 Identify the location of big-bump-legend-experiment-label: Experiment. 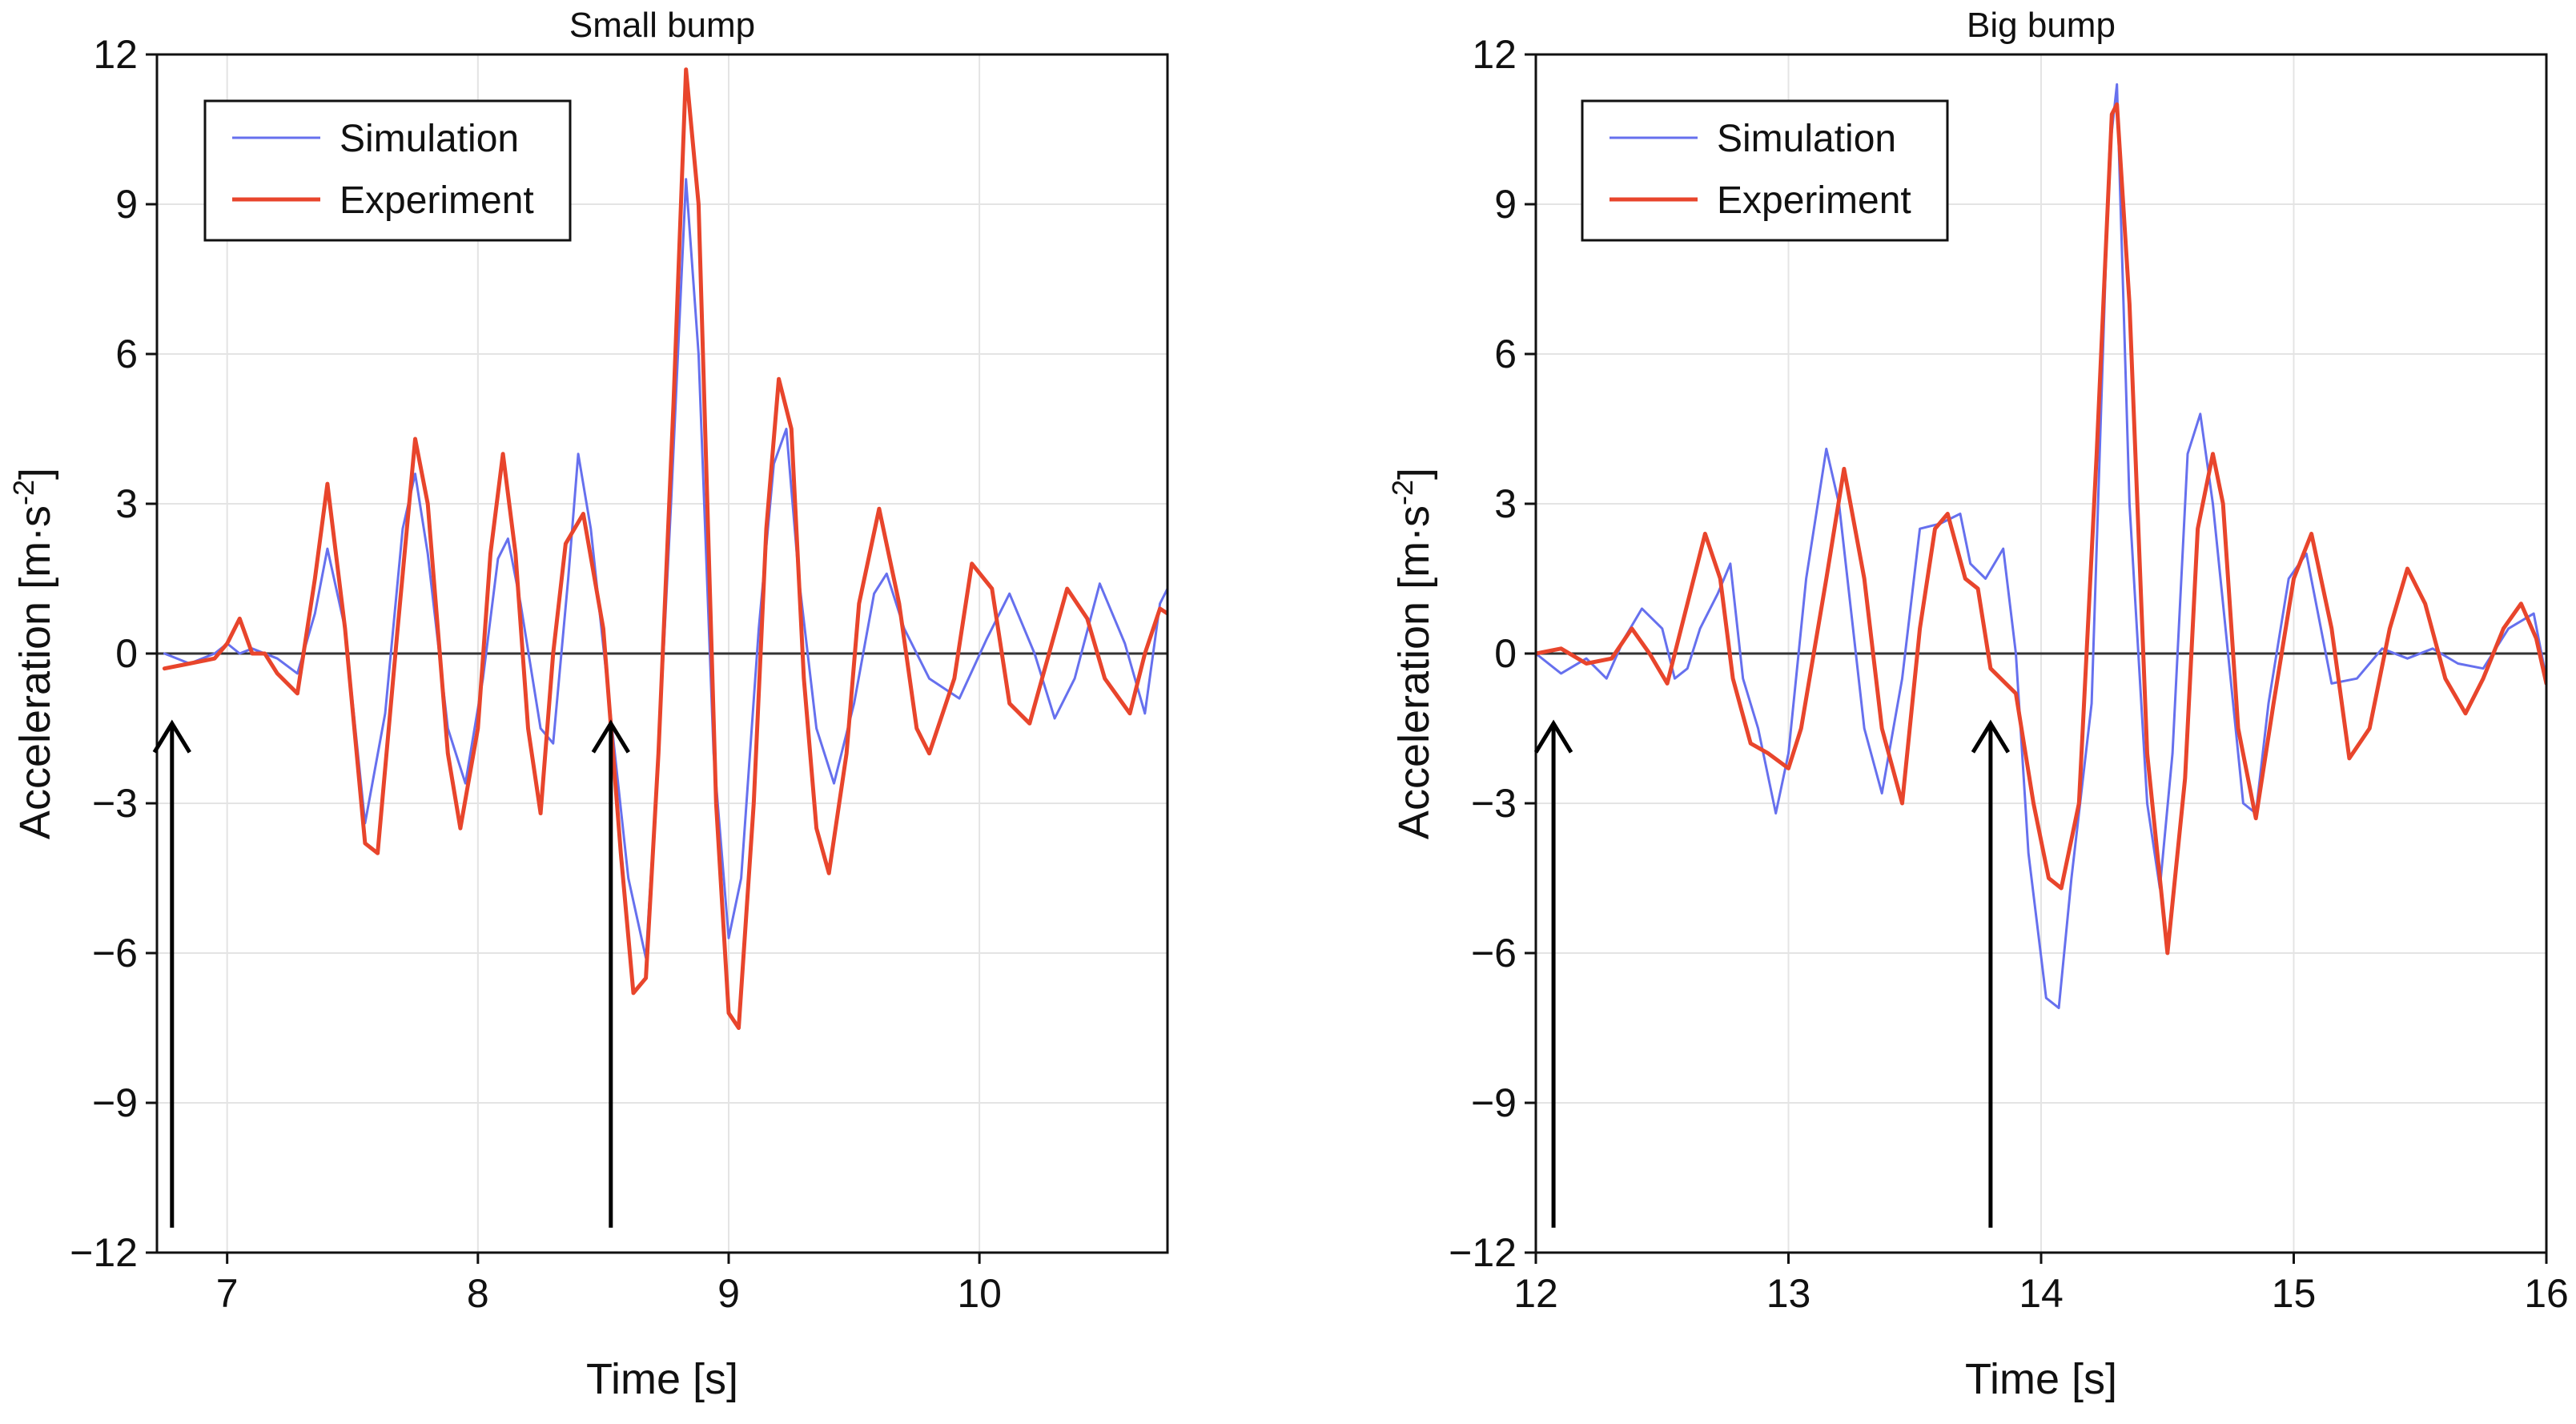
(1814, 200).